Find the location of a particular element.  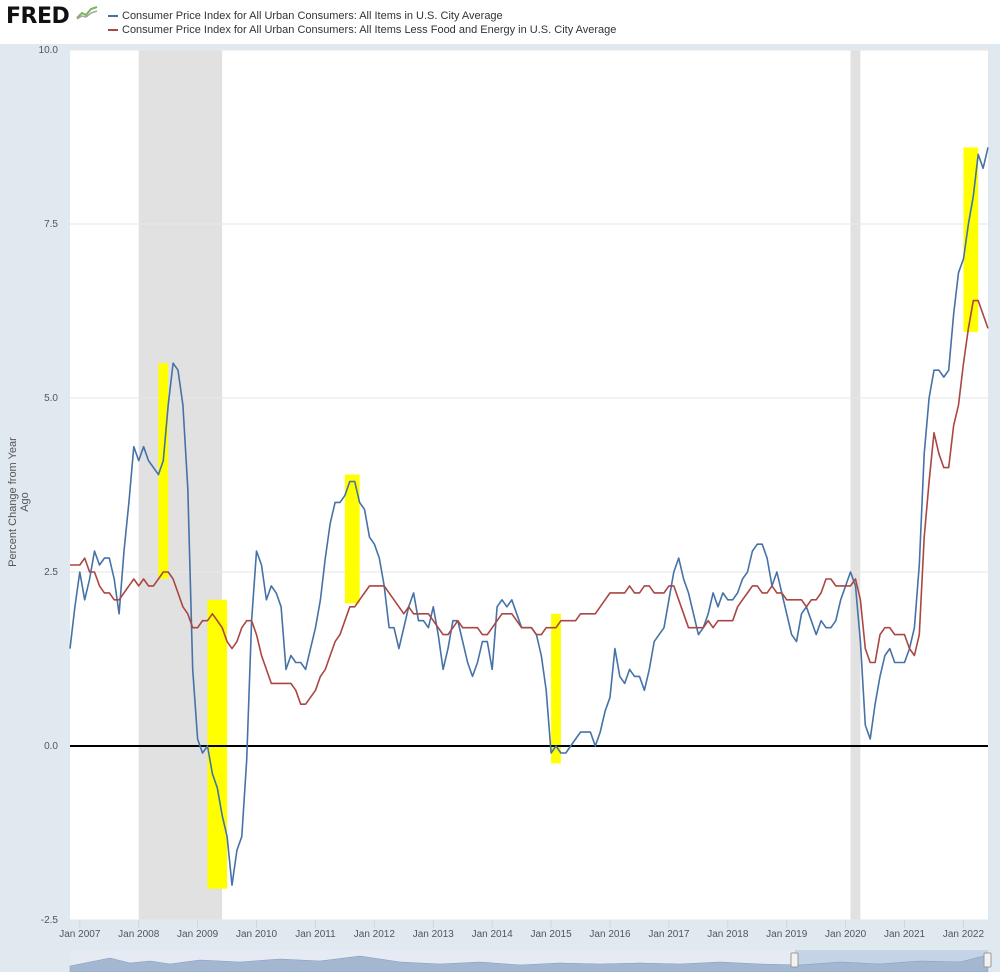

legend-swatch-core is located at coordinates (113, 30).